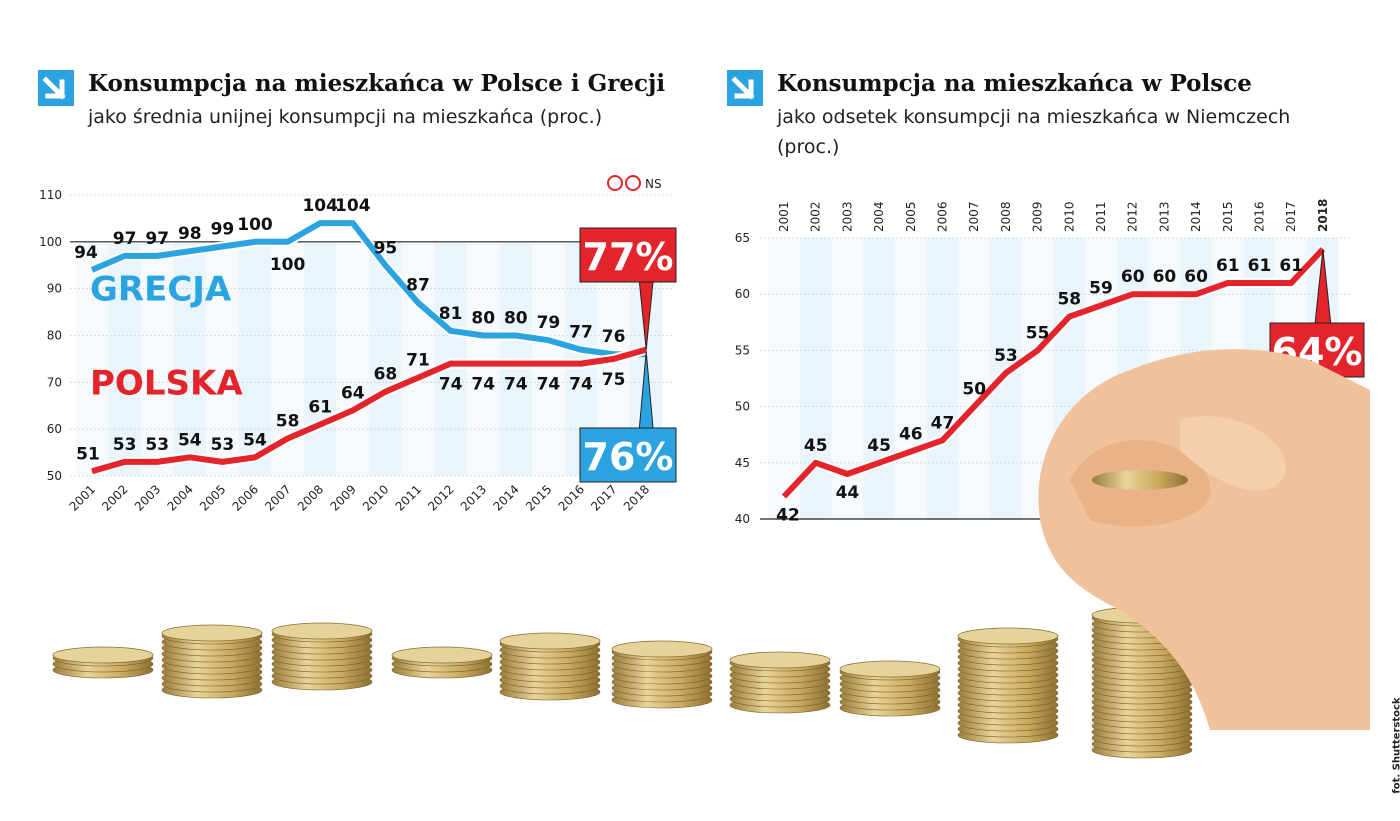 This screenshot has height=821, width=1400. I want to click on x-tick-label: 2004, so click(879, 216).